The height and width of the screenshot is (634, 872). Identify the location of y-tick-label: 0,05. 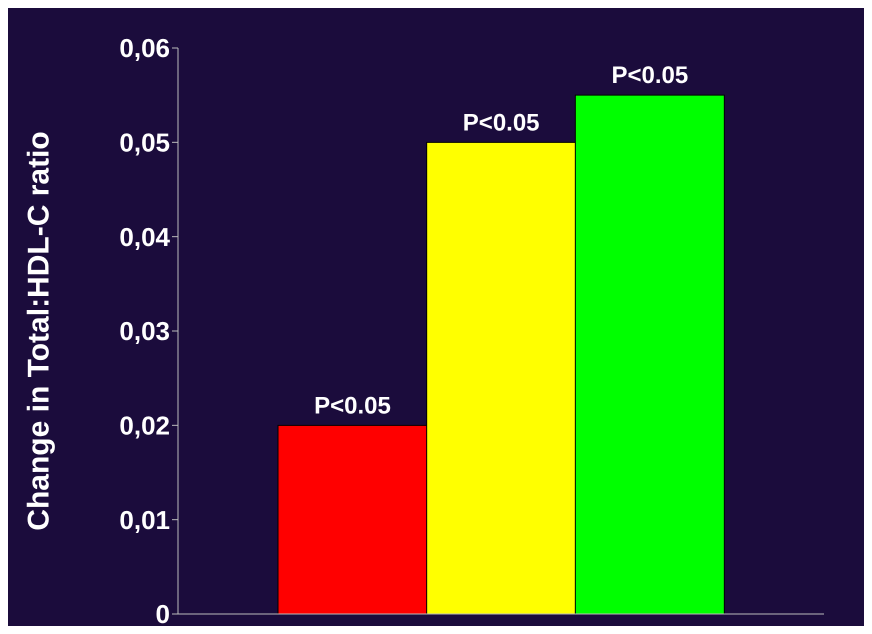
(144, 143).